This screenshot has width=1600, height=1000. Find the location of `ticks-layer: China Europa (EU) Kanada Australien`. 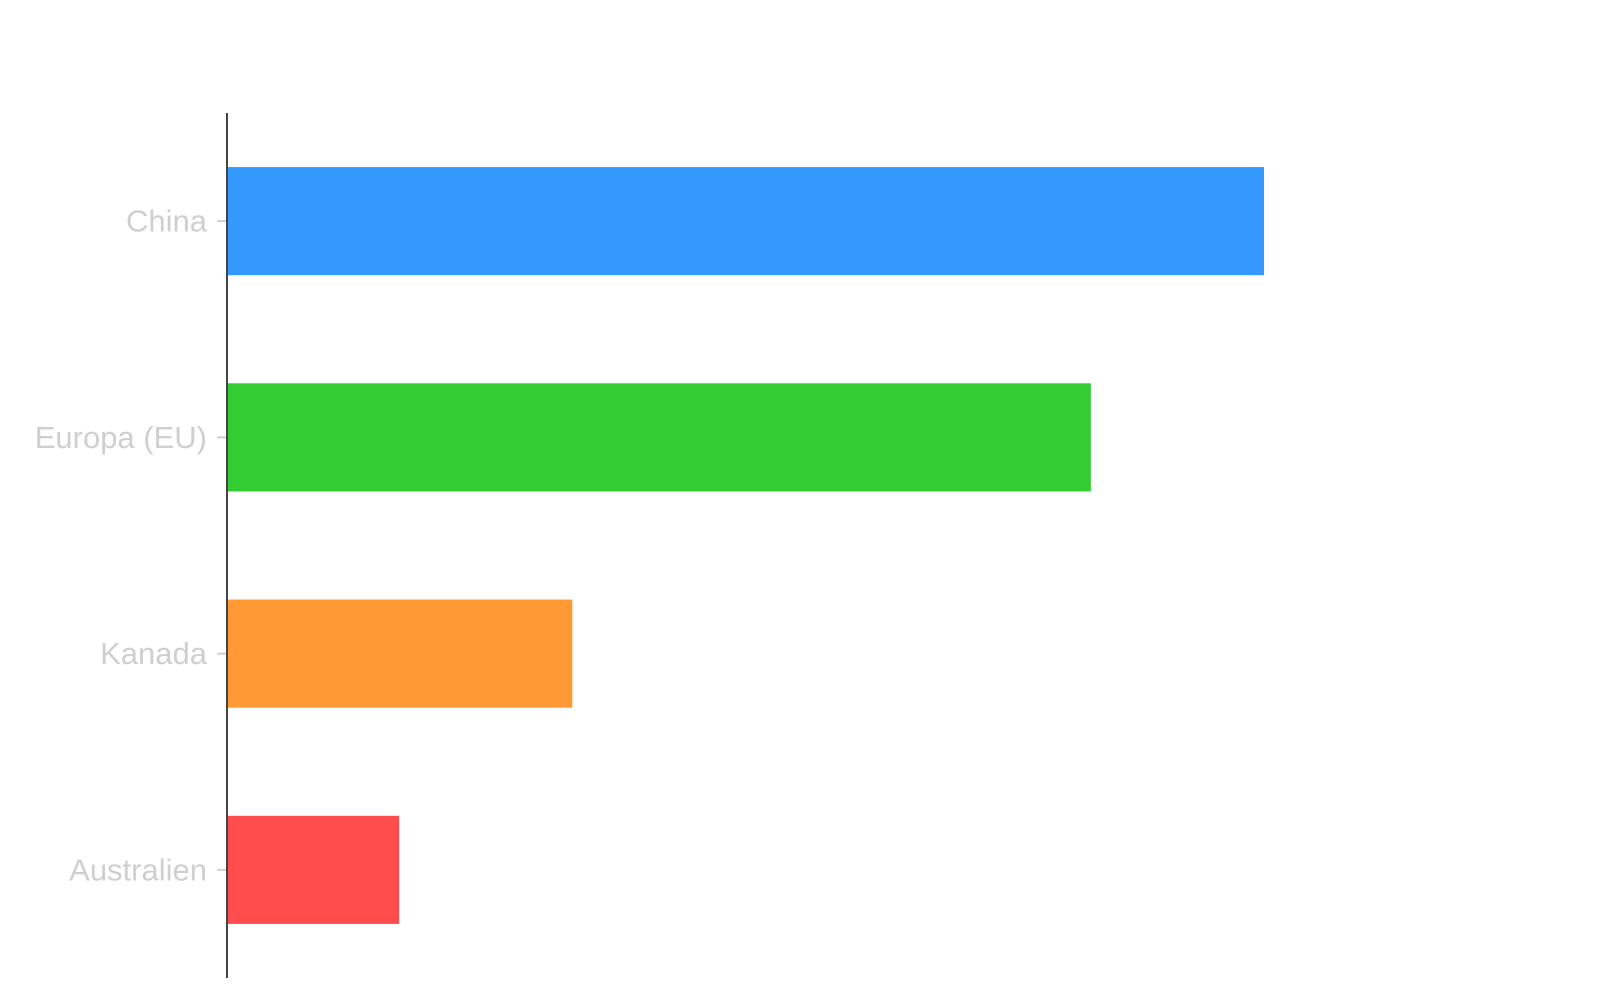

ticks-layer: China Europa (EU) Kanada Australien is located at coordinates (131, 545).